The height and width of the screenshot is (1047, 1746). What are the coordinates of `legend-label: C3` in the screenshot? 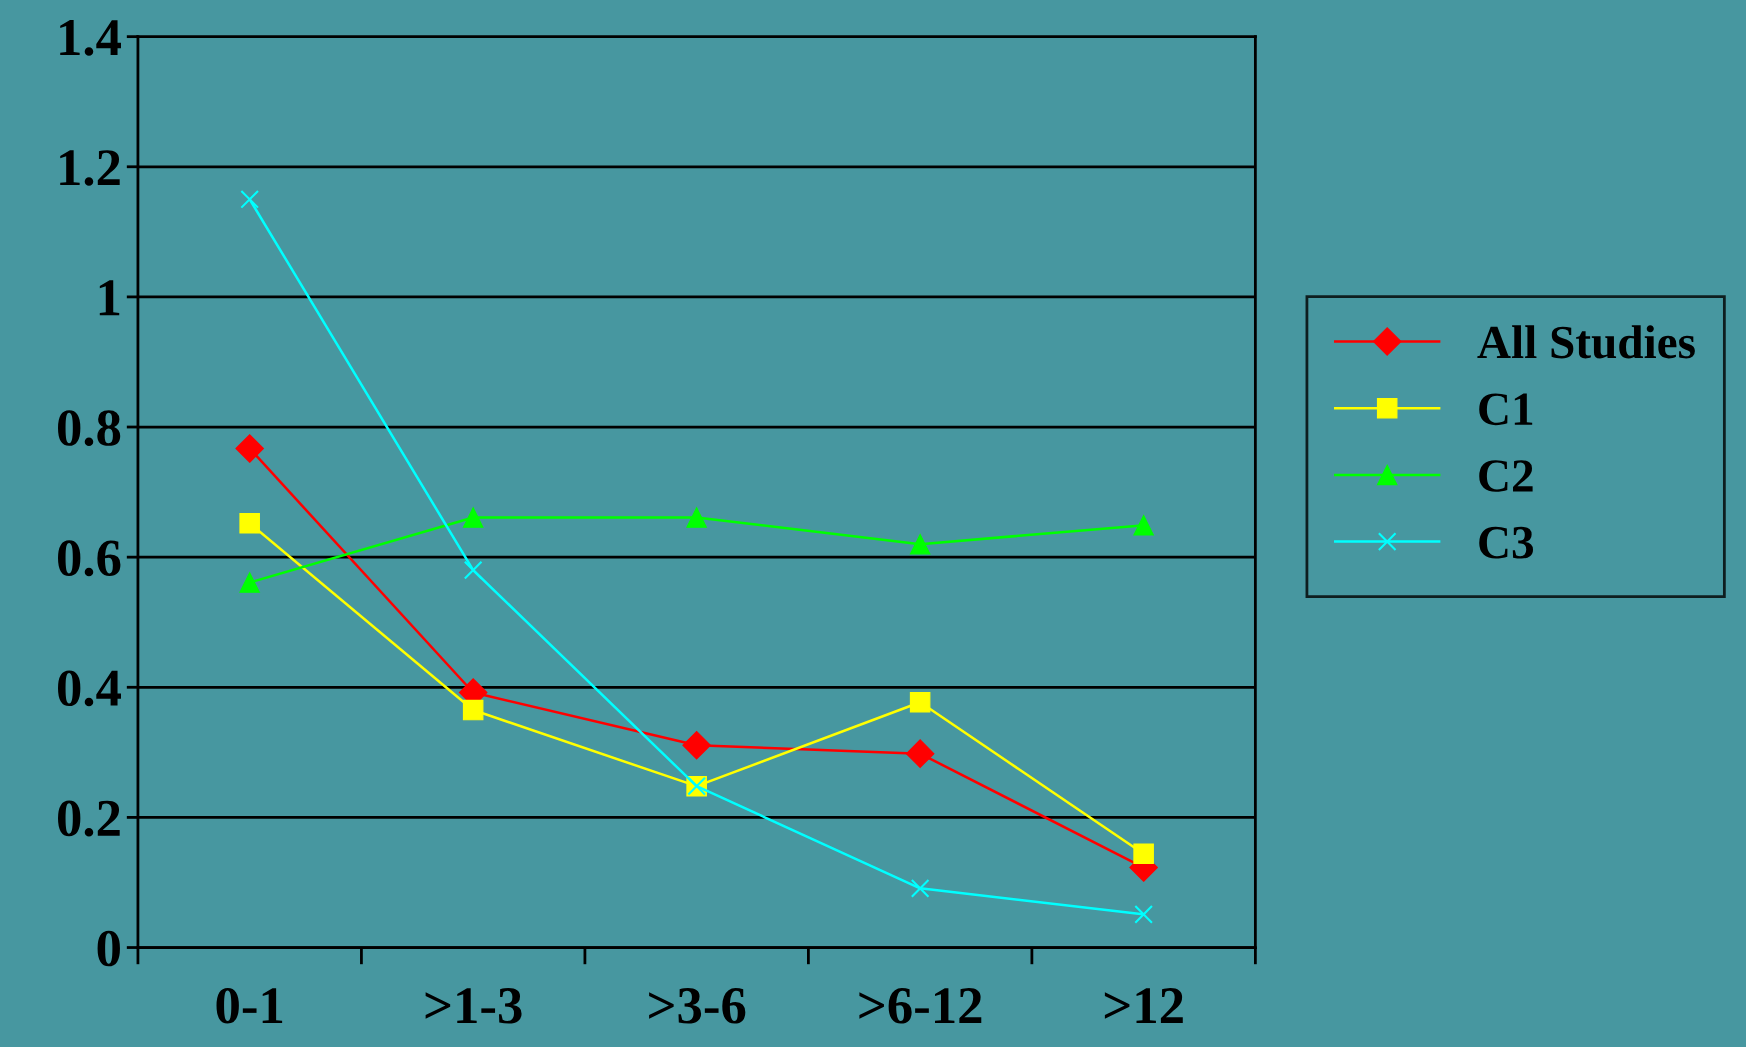 It's located at (1506, 542).